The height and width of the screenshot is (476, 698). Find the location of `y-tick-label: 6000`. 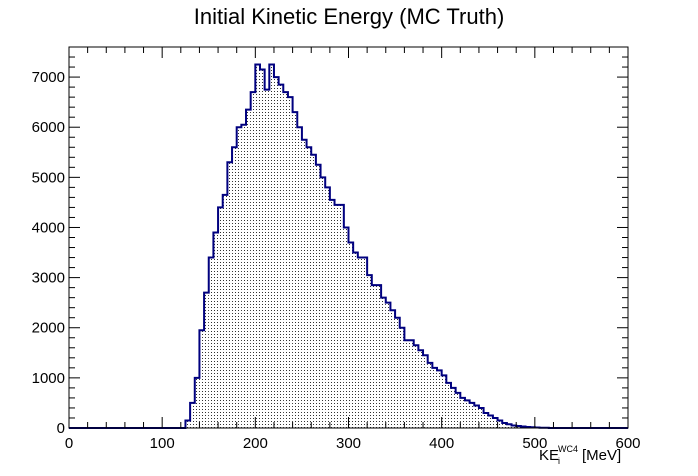

y-tick-label: 6000 is located at coordinates (48, 127).